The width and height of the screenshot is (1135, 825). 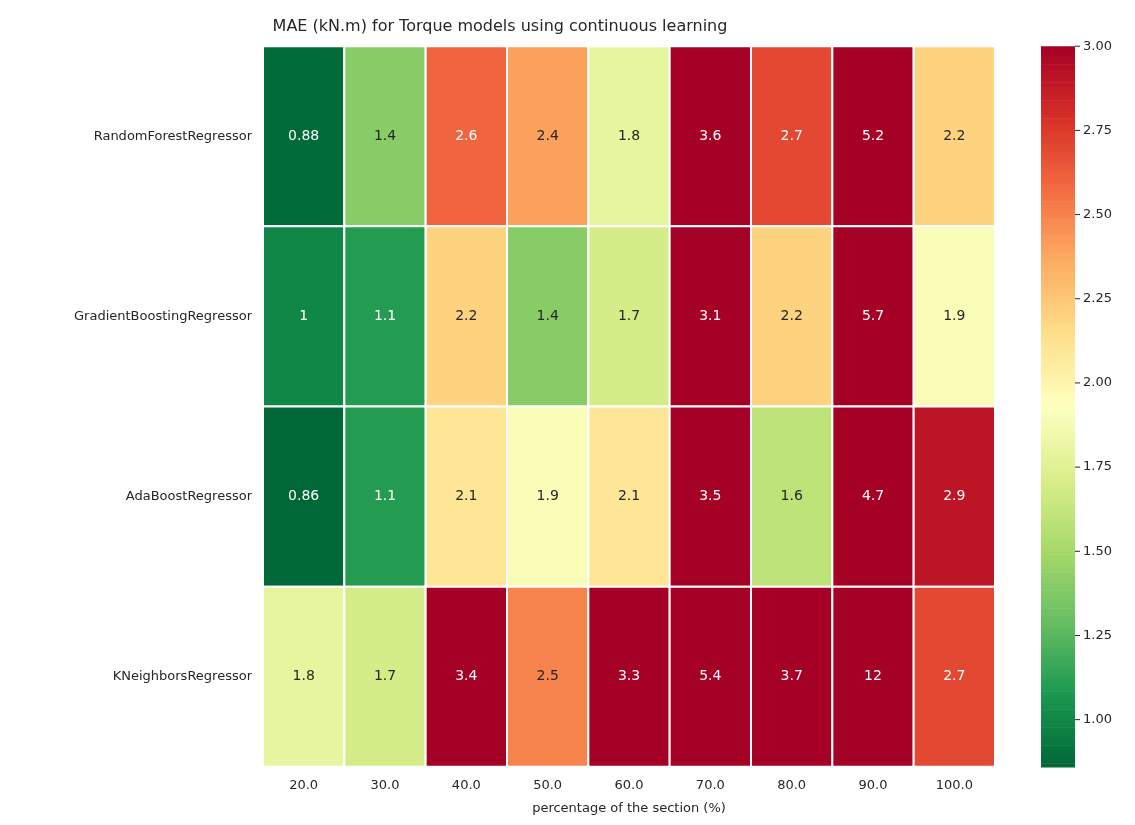 I want to click on y-tick-label: RandomForestRegressor, so click(x=173, y=135).